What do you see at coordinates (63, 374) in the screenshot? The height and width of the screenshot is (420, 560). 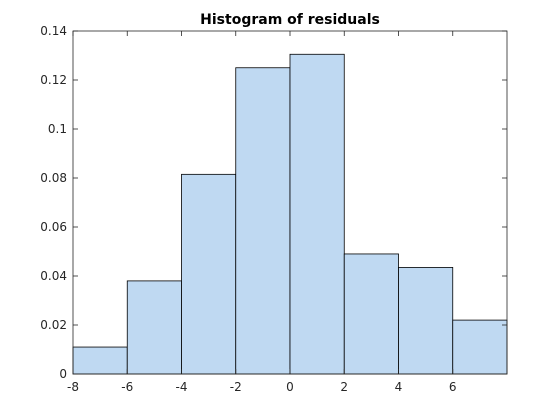 I see `y-tick-label: 0` at bounding box center [63, 374].